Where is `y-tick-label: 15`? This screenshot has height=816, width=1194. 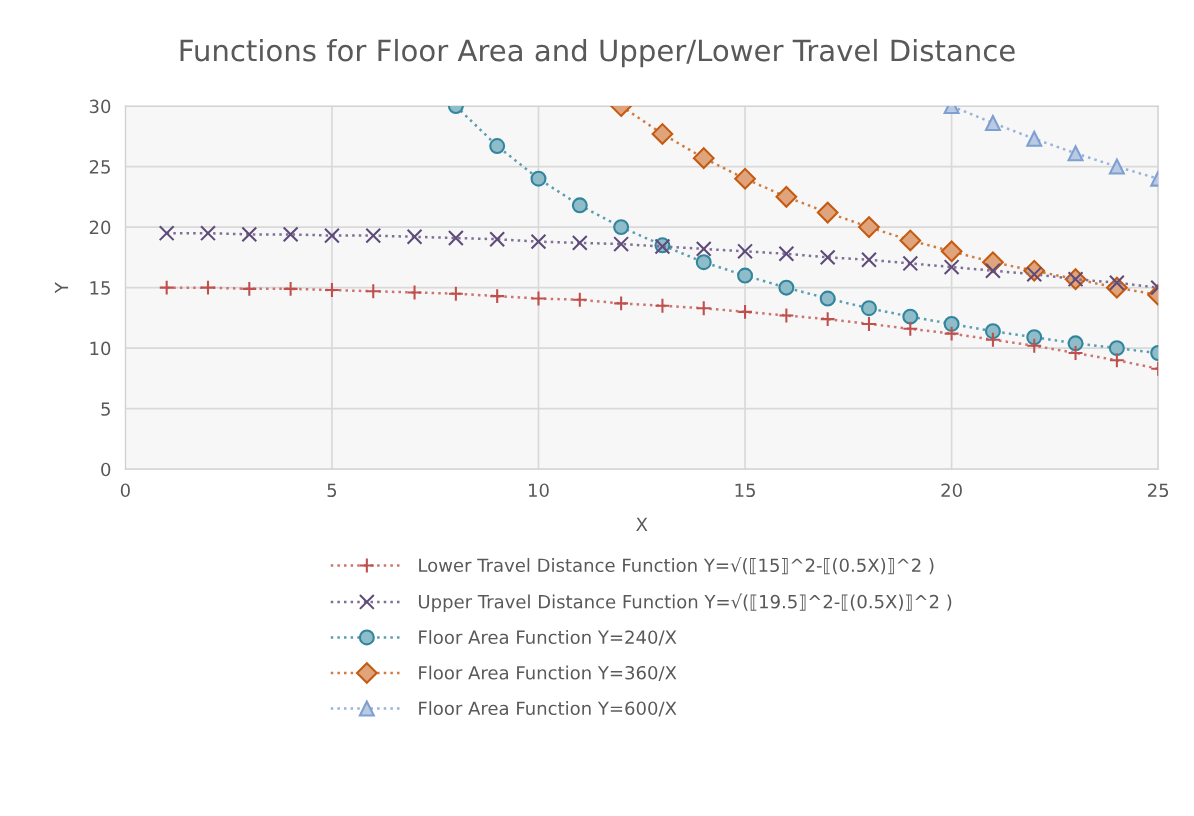 y-tick-label: 15 is located at coordinates (100, 288).